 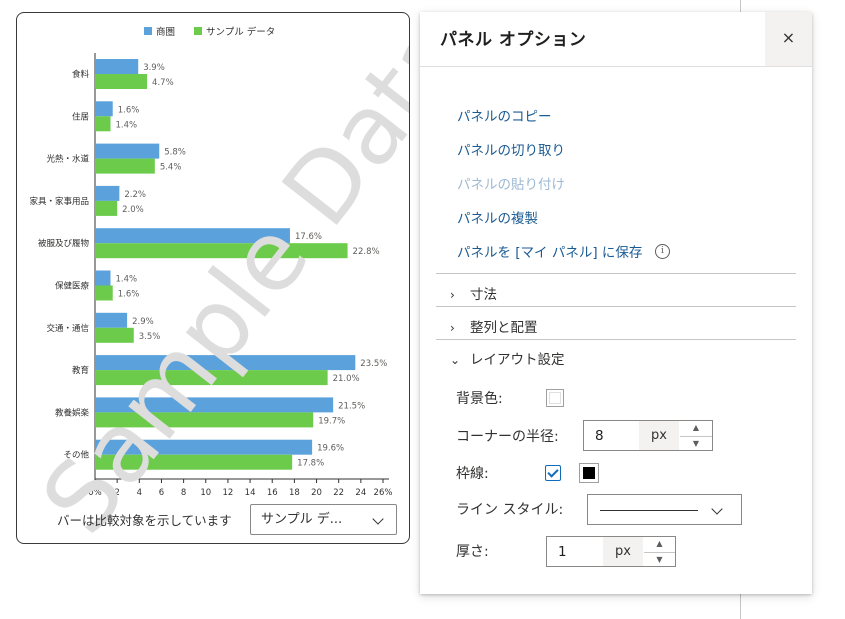 I want to click on border-label: 枠線:, so click(x=472, y=474).